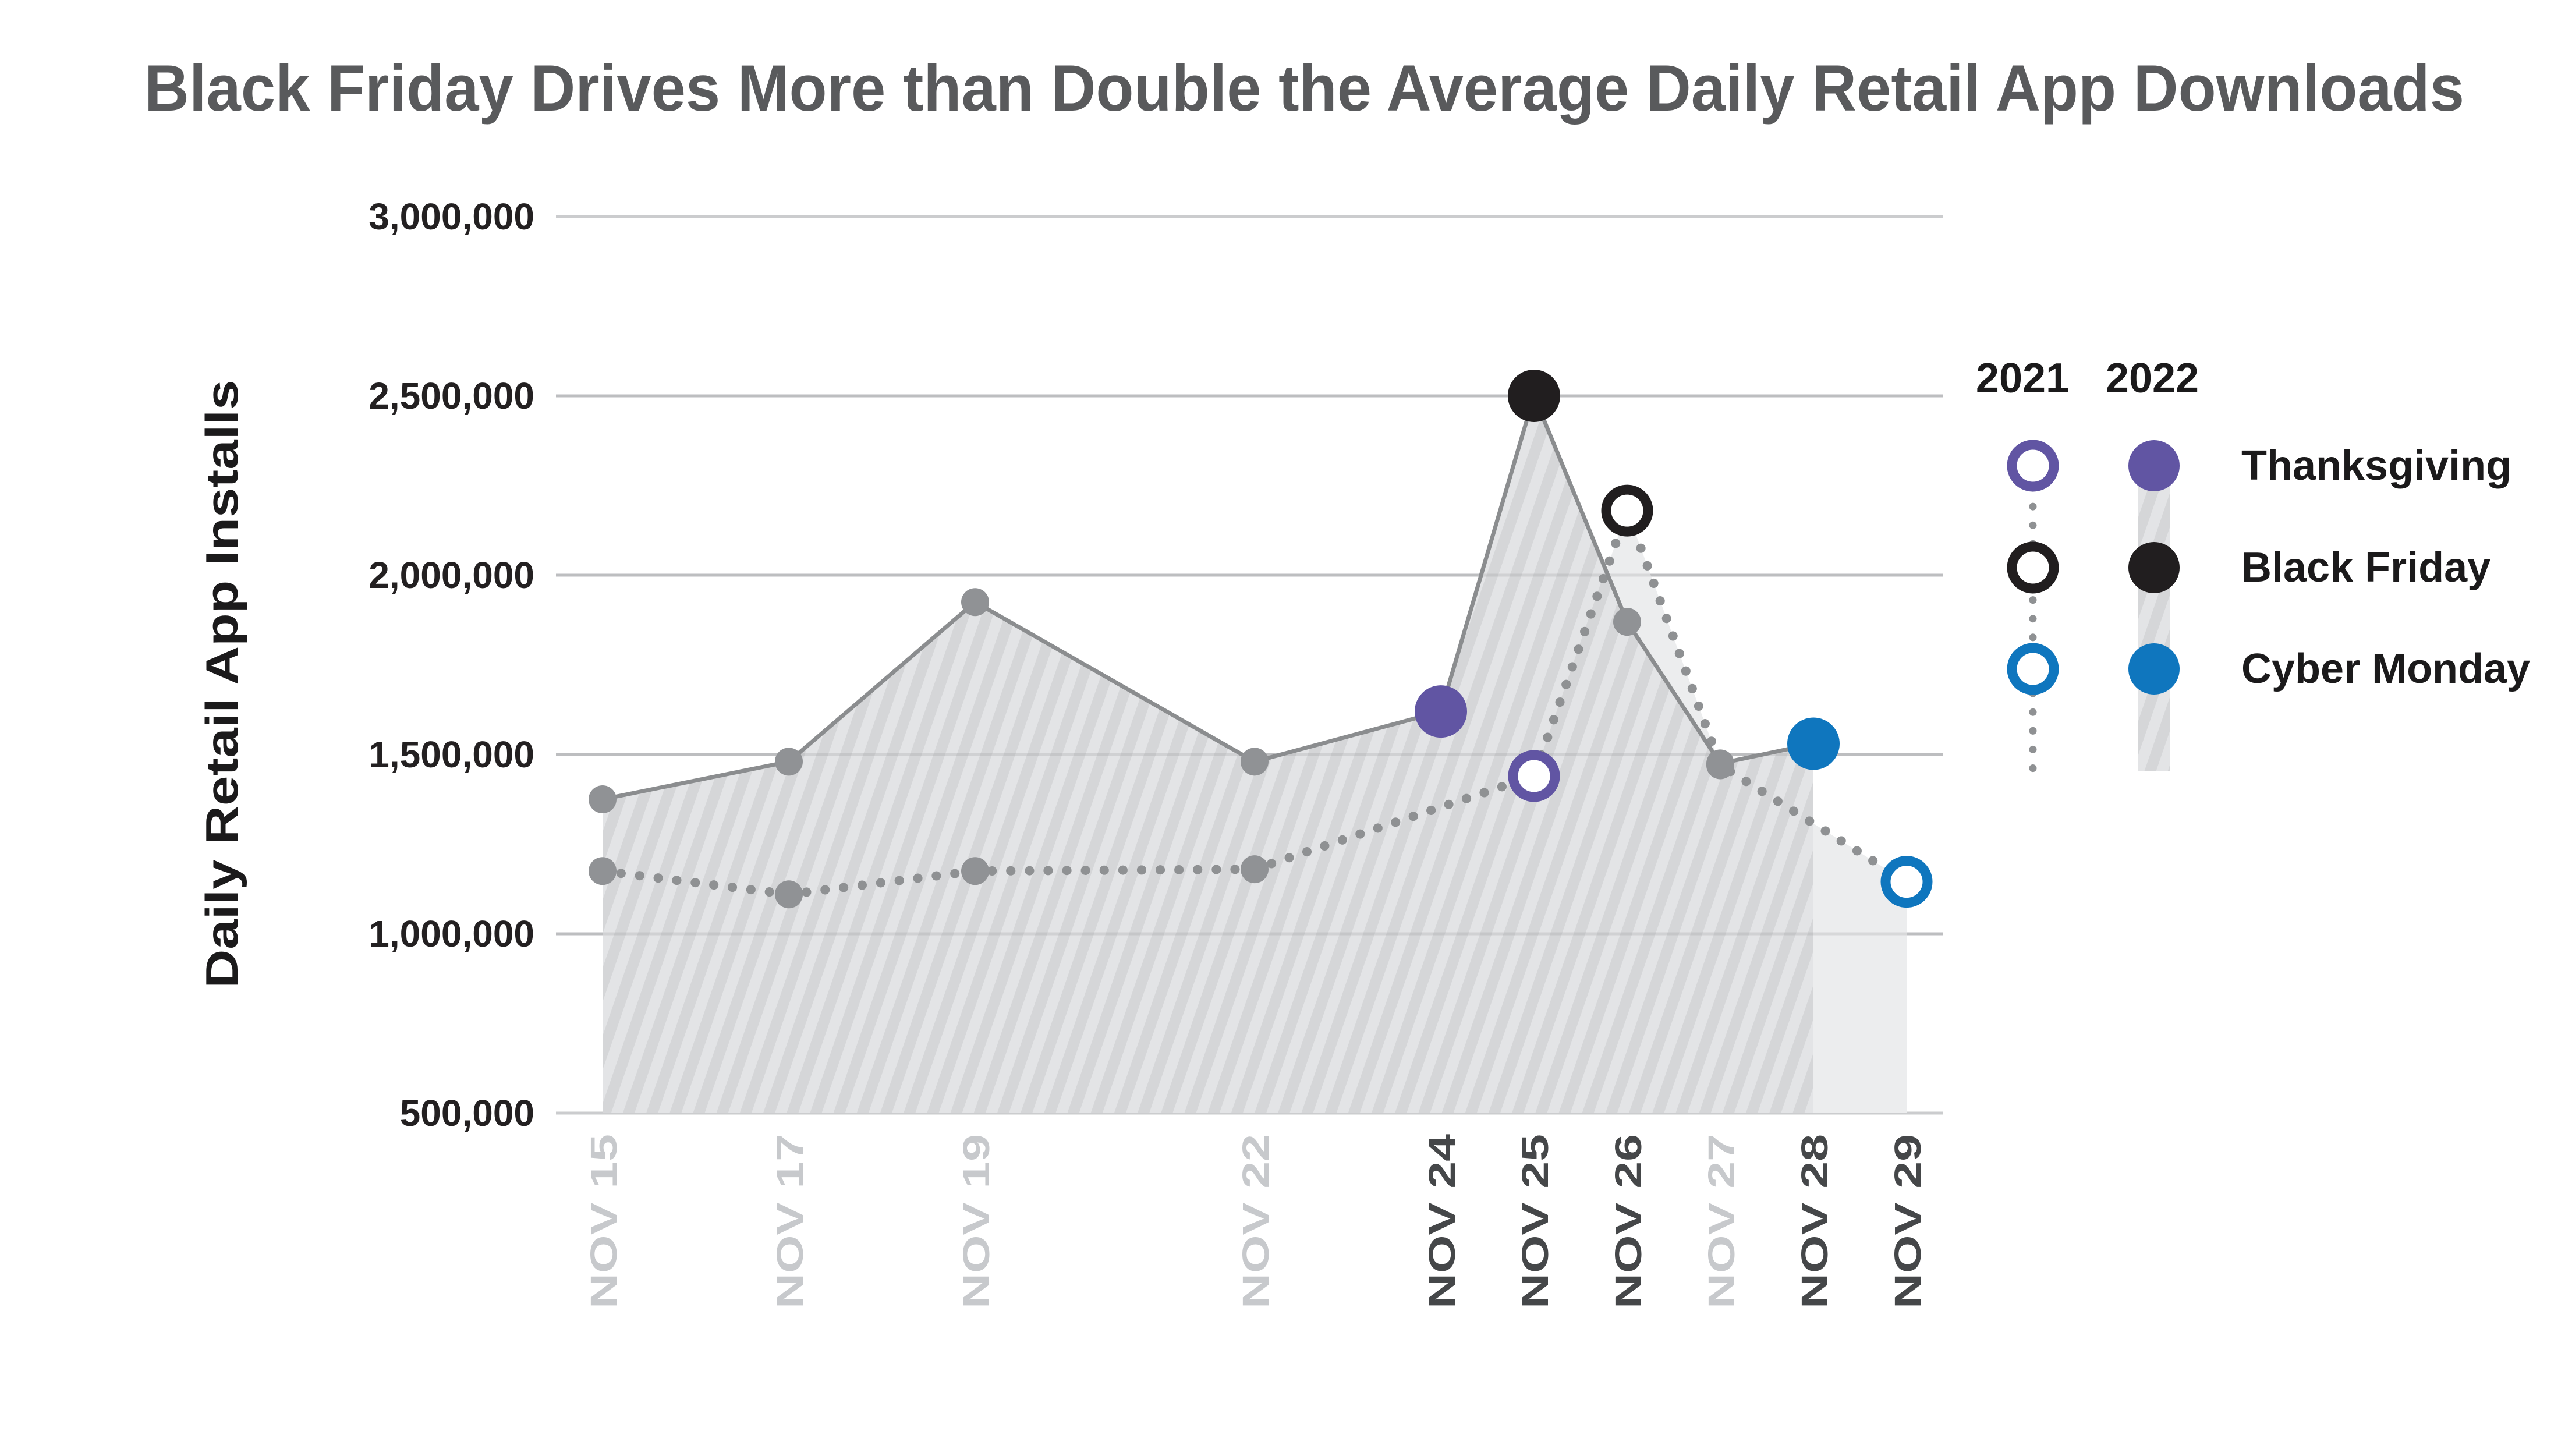 The image size is (2572, 1456). Describe the element at coordinates (1628, 1221) in the screenshot. I see `x-tick-label: NOV 26` at that location.